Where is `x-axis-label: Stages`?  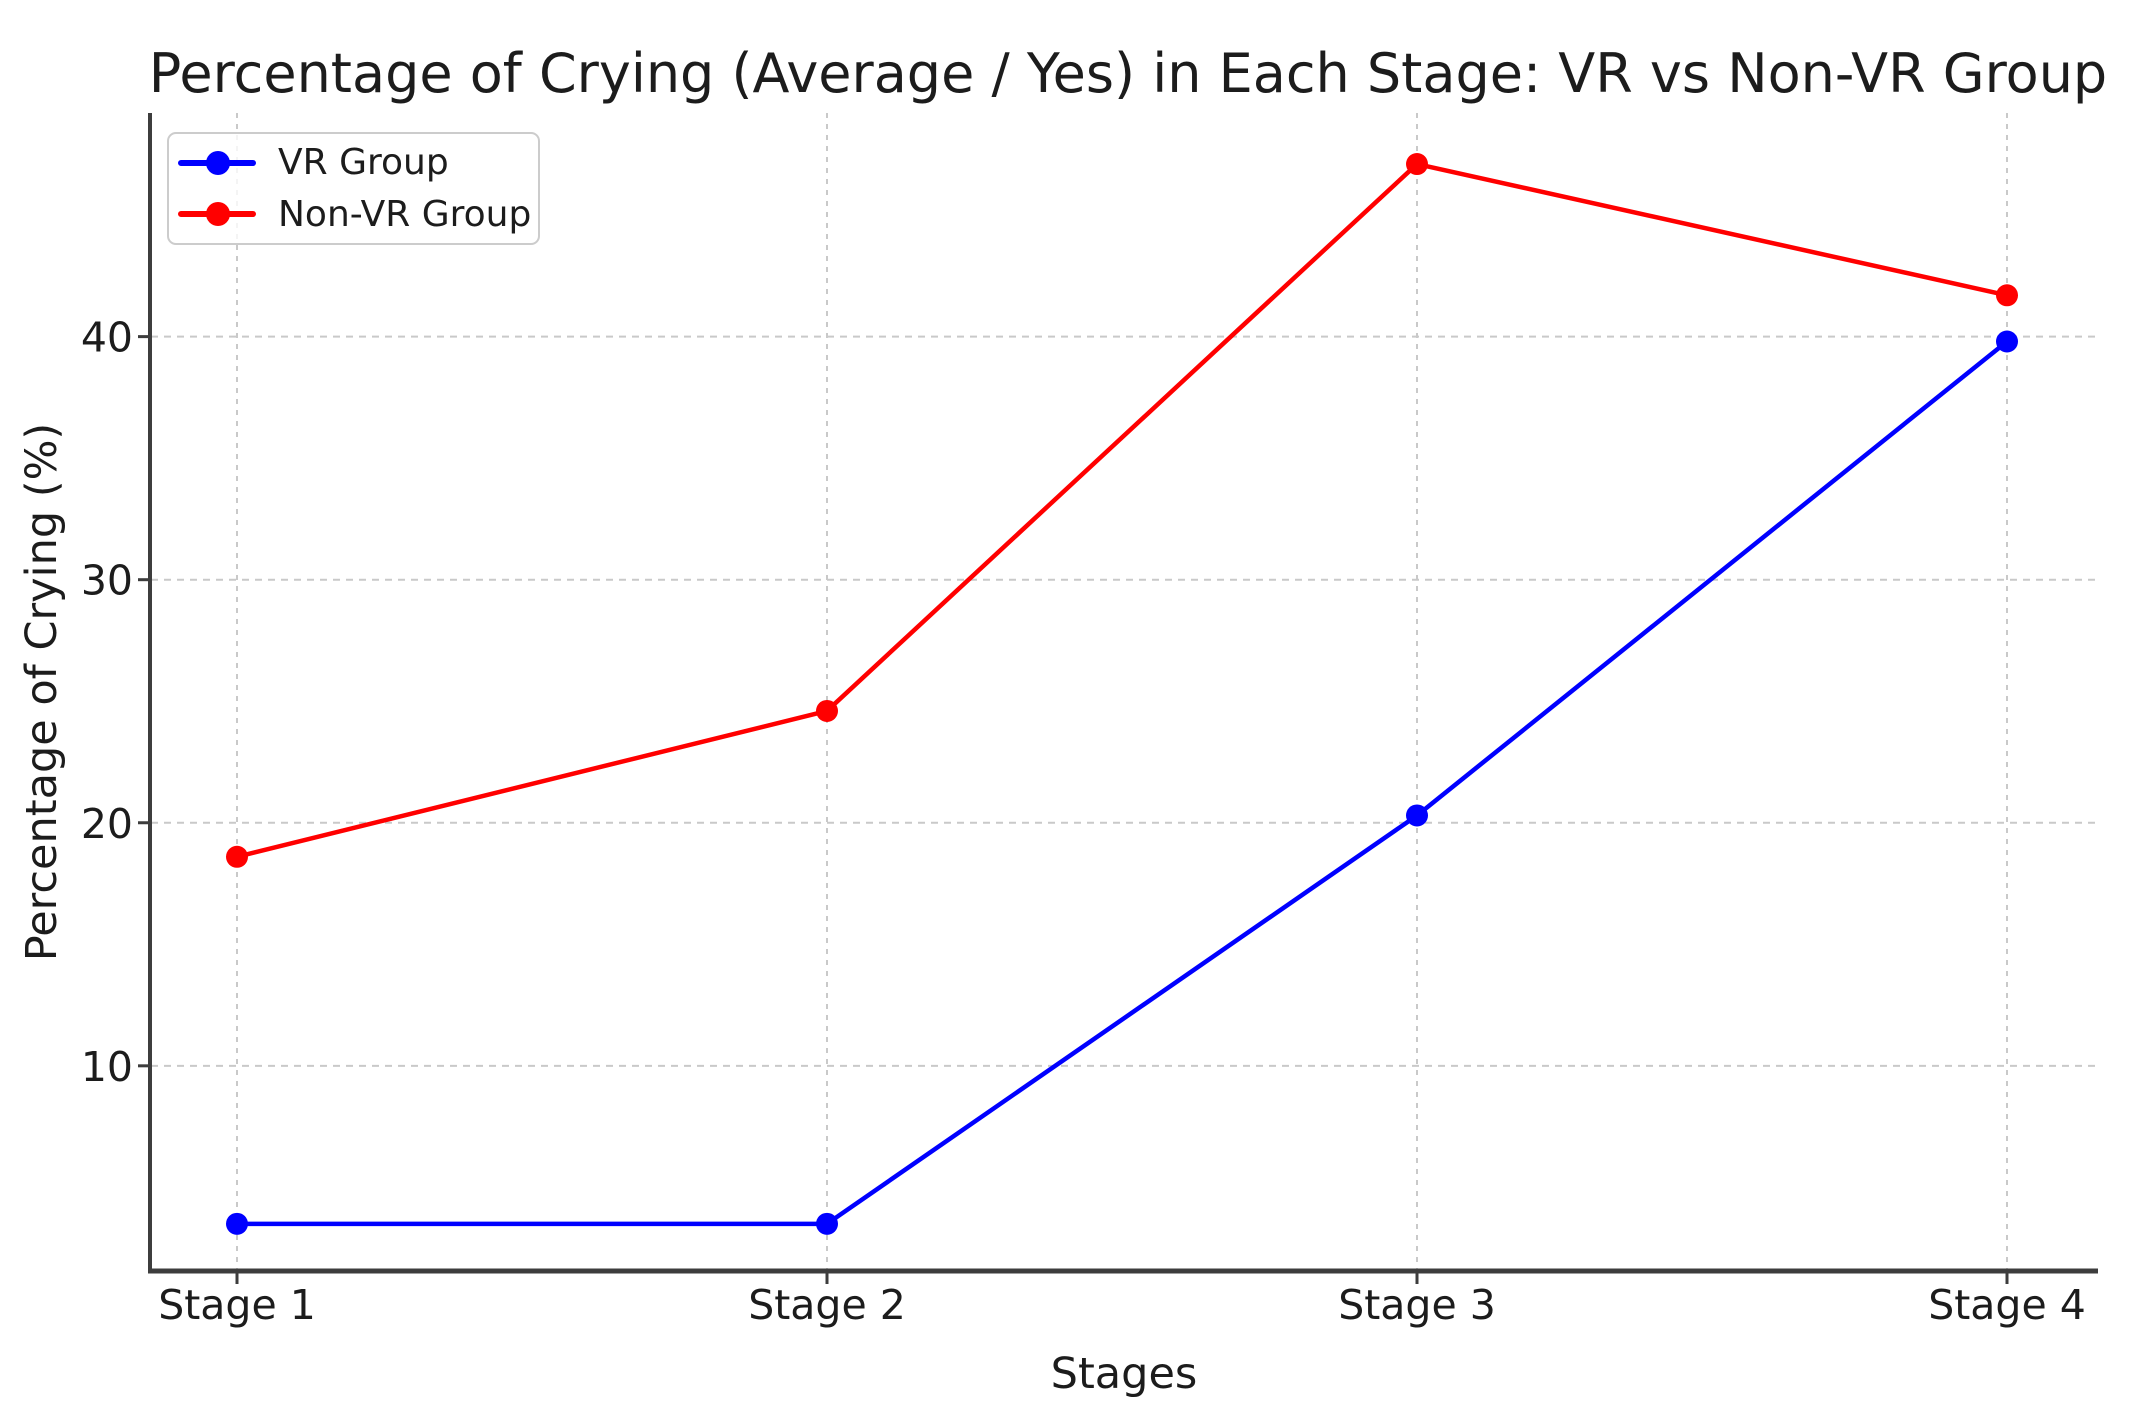
x-axis-label: Stages is located at coordinates (1124, 1374).